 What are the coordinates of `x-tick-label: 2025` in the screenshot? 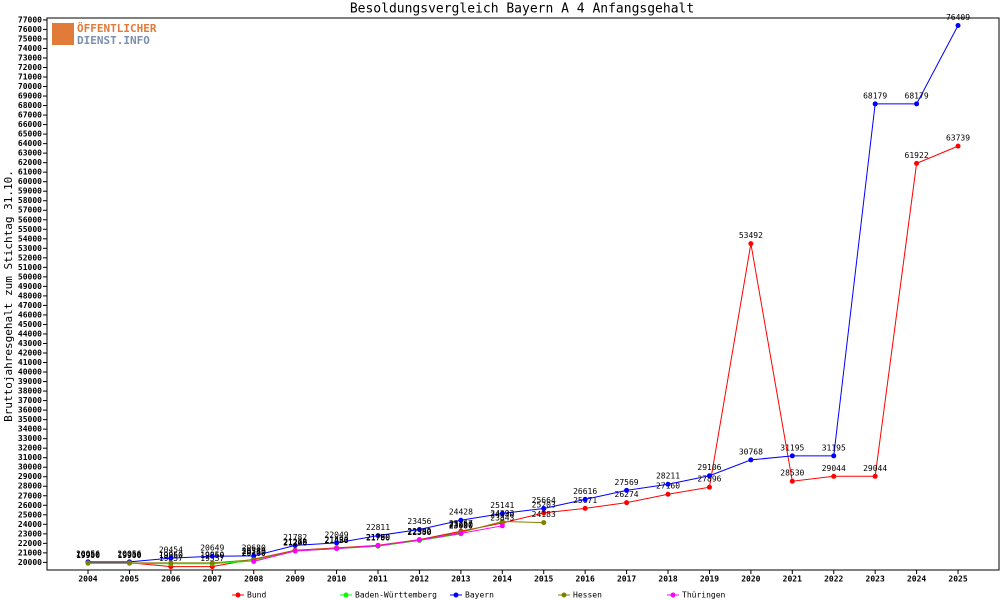 It's located at (957, 579).